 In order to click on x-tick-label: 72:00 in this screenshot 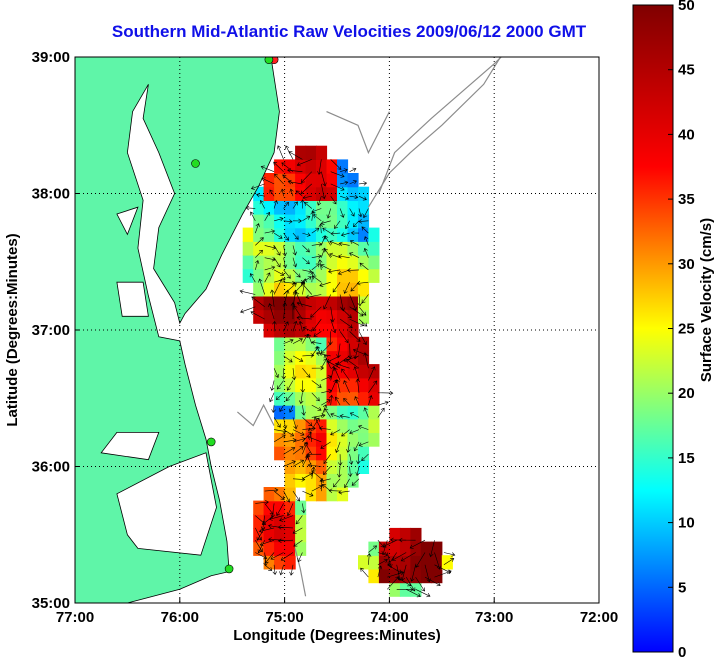, I will do `click(599, 617)`.